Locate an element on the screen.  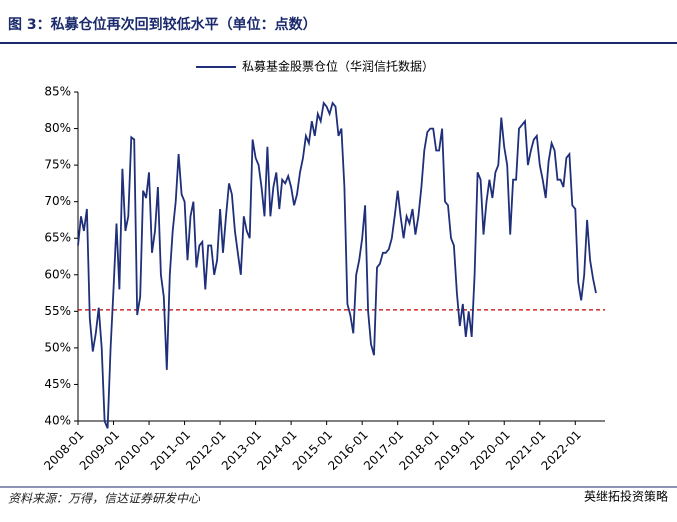
y-tick-label: 80% is located at coordinates (57, 128).